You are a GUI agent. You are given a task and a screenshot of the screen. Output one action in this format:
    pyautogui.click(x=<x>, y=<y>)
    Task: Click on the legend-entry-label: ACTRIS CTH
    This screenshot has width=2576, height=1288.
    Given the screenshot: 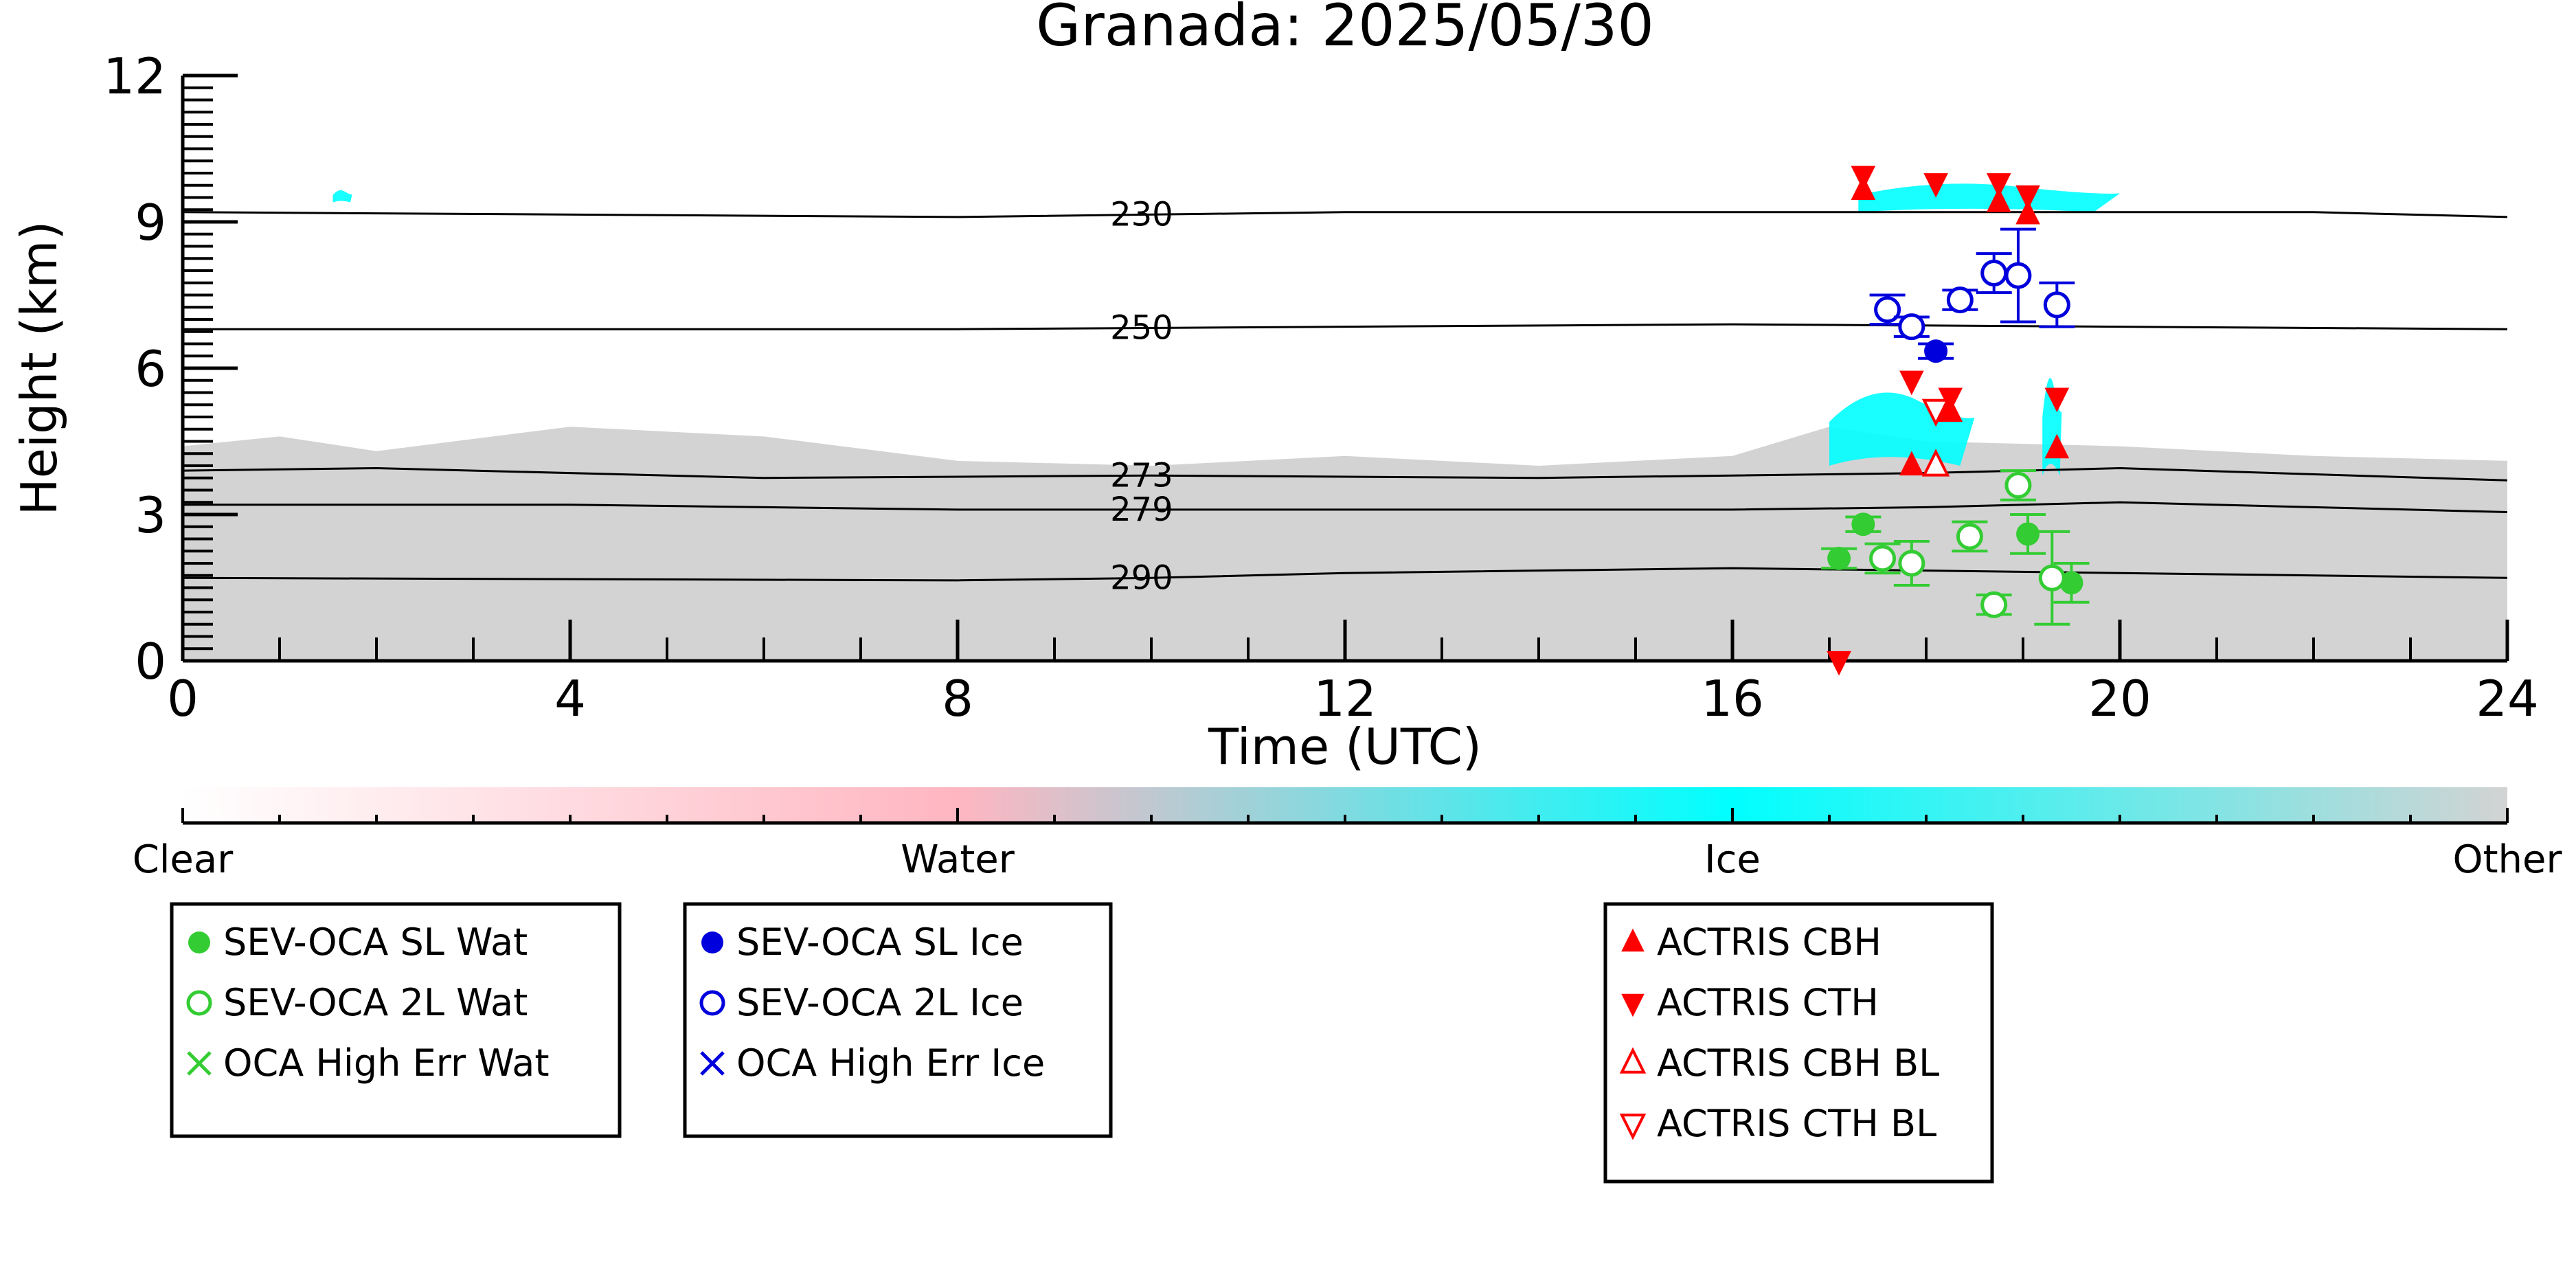 What is the action you would take?
    pyautogui.click(x=1768, y=1002)
    